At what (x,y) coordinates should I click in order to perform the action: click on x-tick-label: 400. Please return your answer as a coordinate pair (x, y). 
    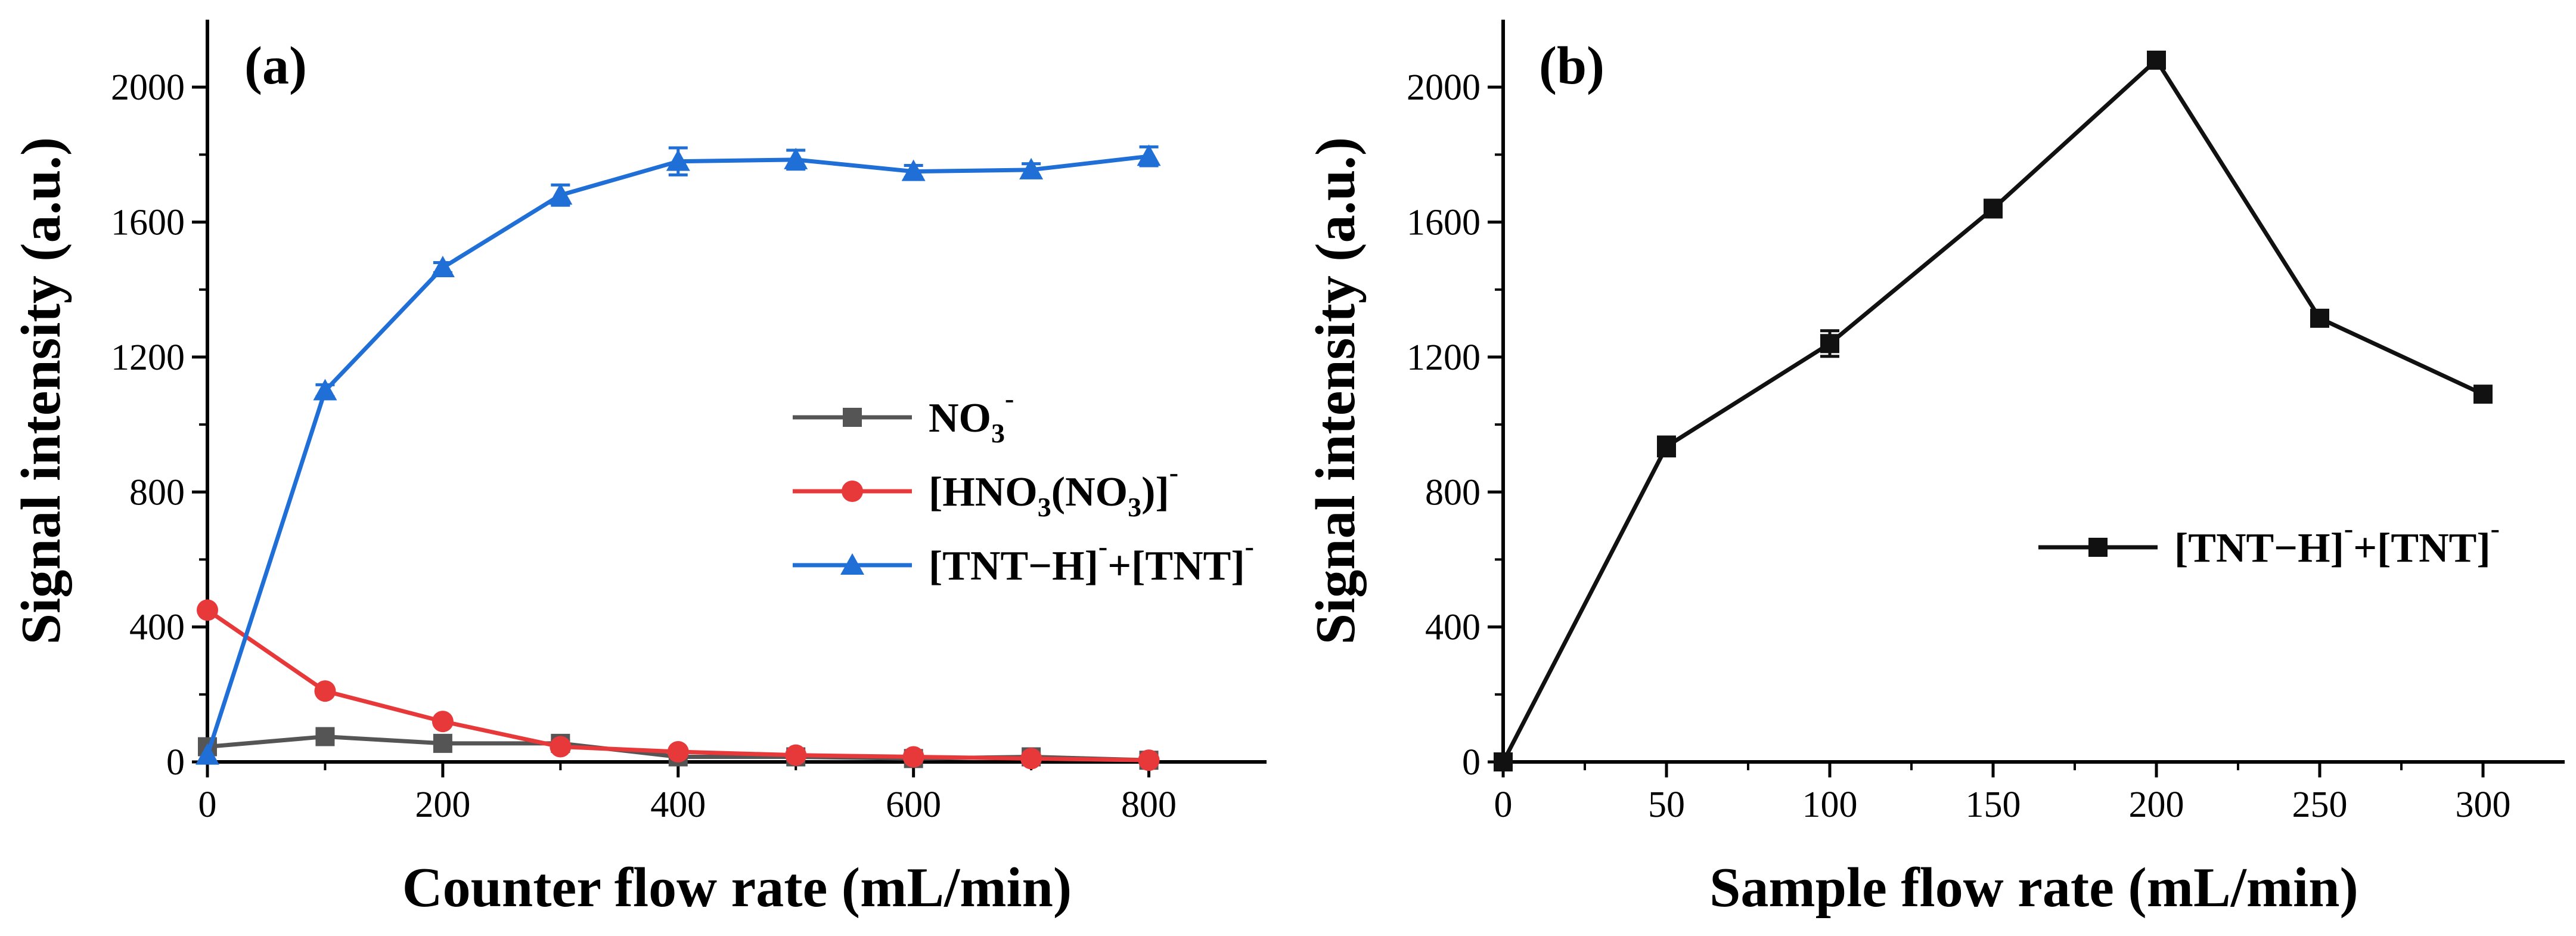
    Looking at the image, I should click on (678, 805).